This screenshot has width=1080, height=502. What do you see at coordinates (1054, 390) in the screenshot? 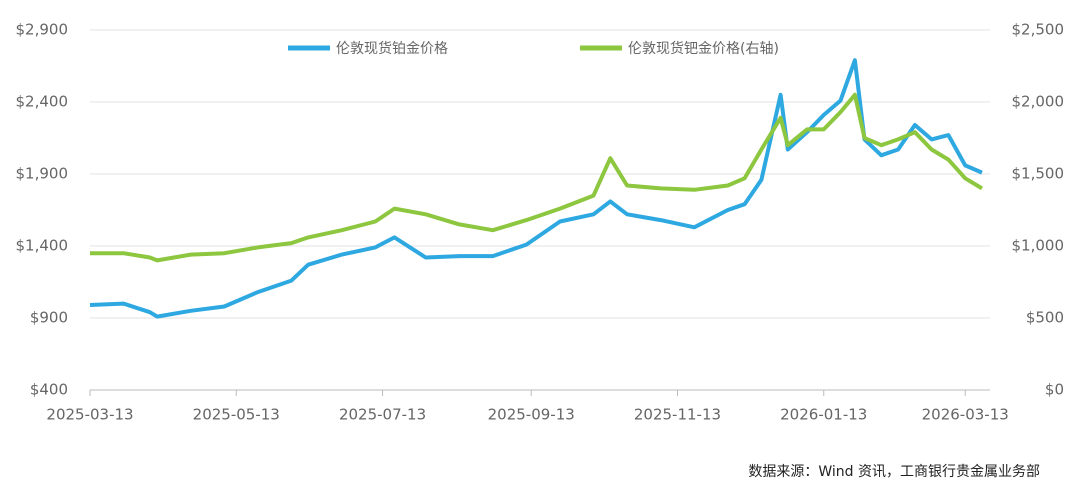
I see `y2-tick-label: $0` at bounding box center [1054, 390].